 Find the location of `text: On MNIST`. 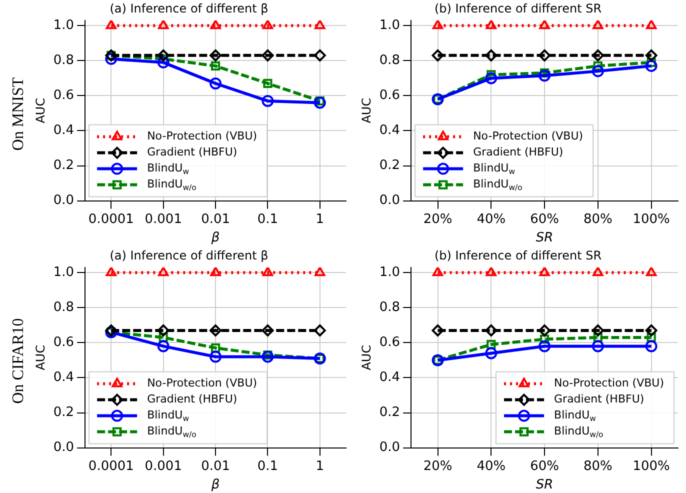

text: On MNIST is located at coordinates (19, 114).